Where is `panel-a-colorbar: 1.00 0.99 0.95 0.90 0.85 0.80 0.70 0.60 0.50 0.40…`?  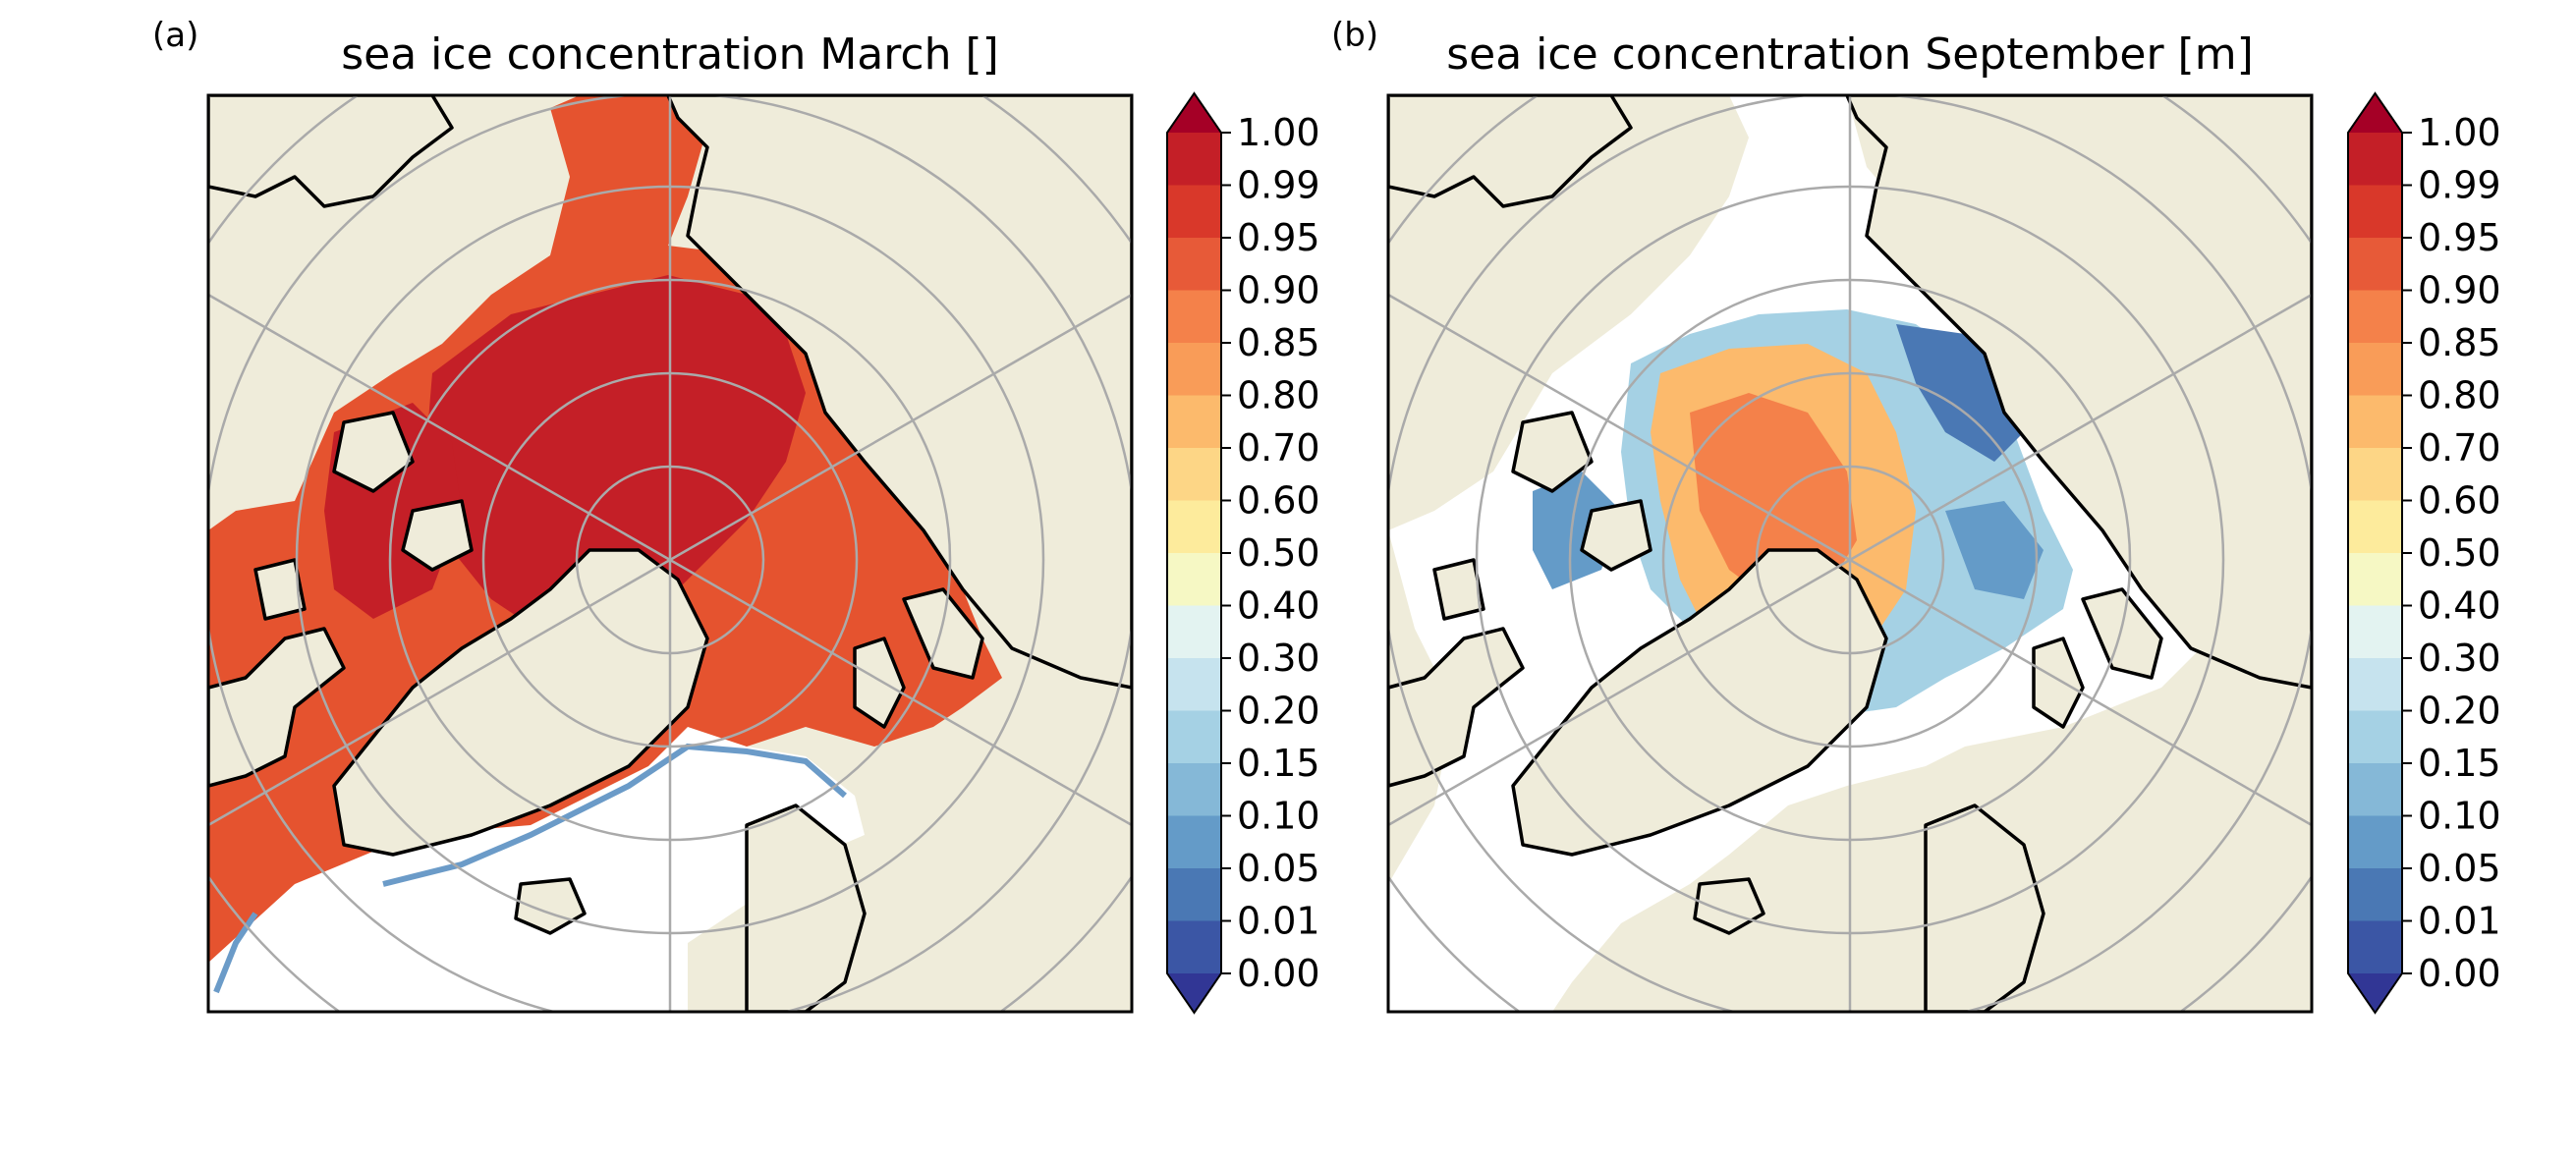 panel-a-colorbar: 1.00 0.99 0.95 0.90 0.85 0.80 0.70 0.60 0.50 0.40… is located at coordinates (1243, 553).